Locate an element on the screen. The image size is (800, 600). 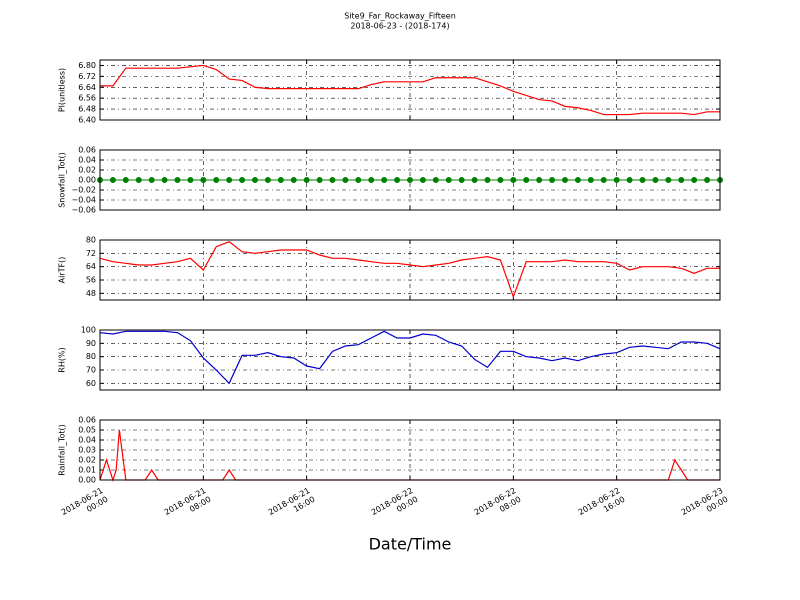
y-tick-label: 6.56 is located at coordinates (87, 98).